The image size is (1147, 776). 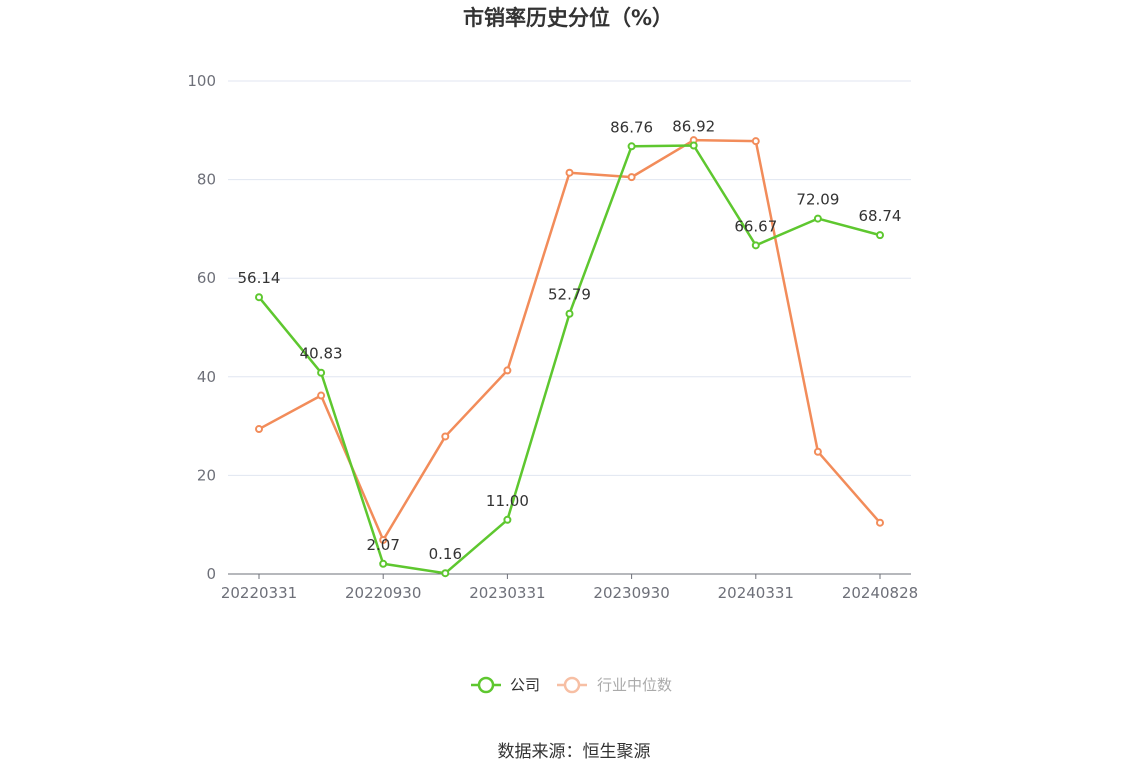 What do you see at coordinates (383, 593) in the screenshot?
I see `x-tick-label: 20220930` at bounding box center [383, 593].